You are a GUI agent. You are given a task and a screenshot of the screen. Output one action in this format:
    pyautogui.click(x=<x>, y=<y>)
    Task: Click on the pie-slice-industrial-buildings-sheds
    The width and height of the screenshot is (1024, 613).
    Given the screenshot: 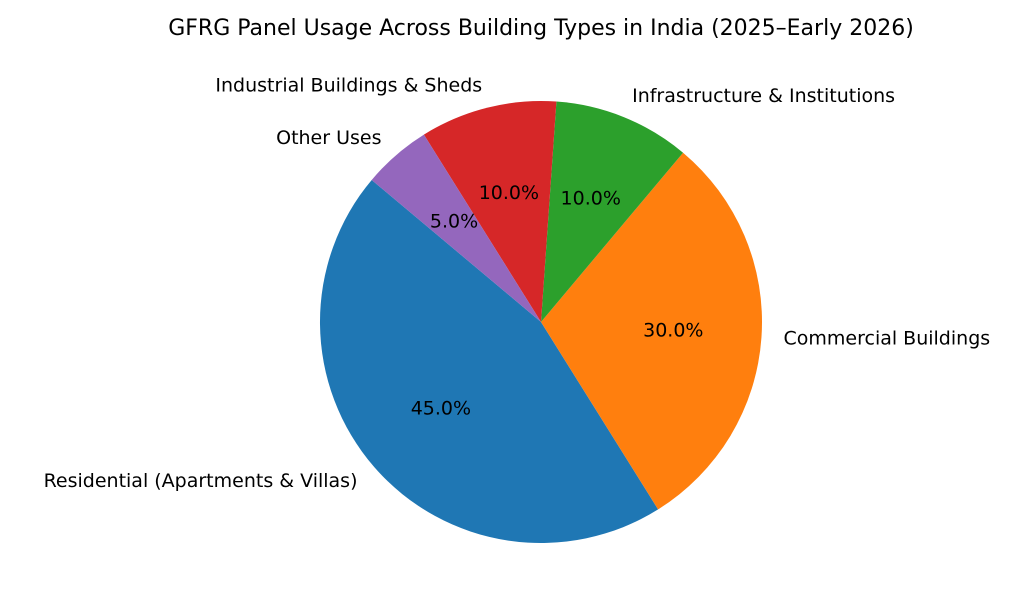 What is the action you would take?
    pyautogui.click(x=490, y=211)
    